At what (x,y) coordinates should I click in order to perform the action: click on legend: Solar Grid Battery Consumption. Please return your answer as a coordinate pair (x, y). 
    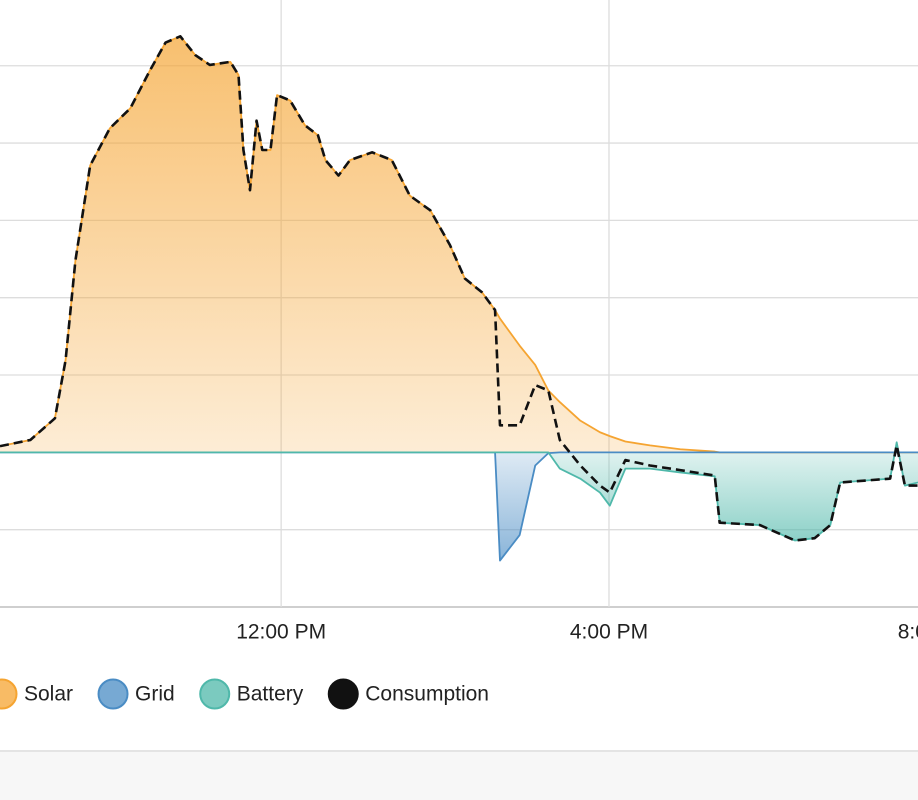
    Looking at the image, I should click on (244, 694).